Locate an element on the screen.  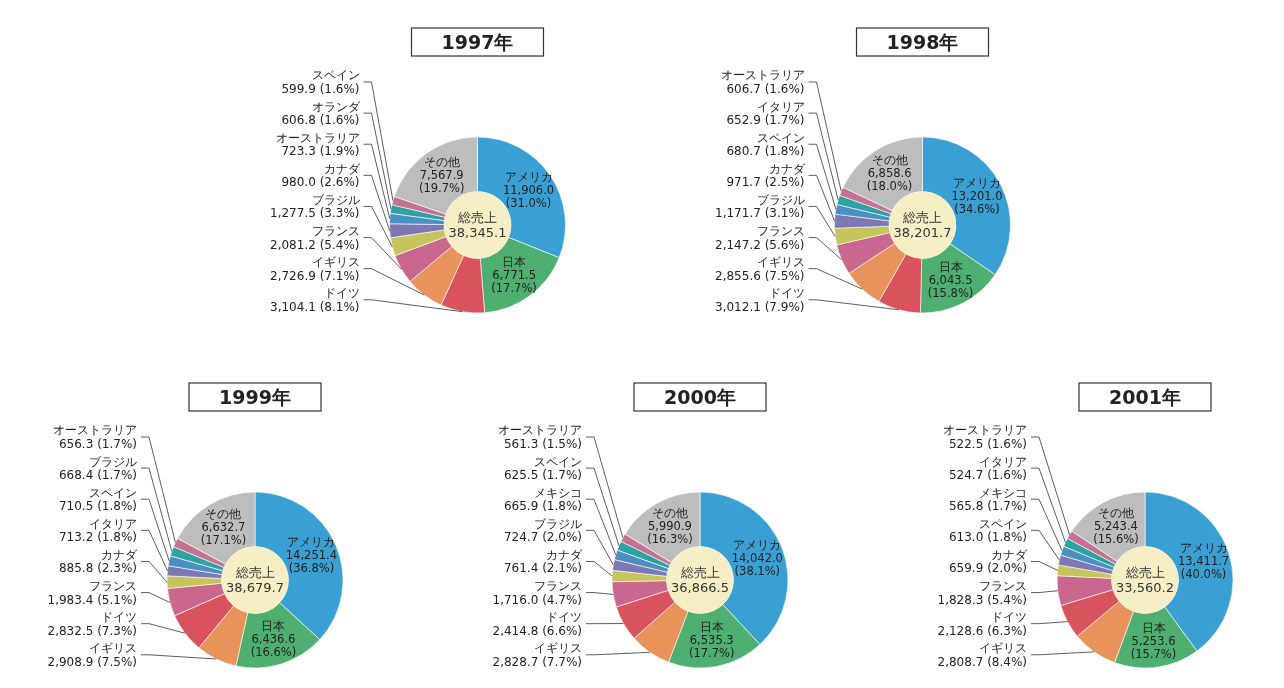
chart-title: 1997年 is located at coordinates (477, 41).